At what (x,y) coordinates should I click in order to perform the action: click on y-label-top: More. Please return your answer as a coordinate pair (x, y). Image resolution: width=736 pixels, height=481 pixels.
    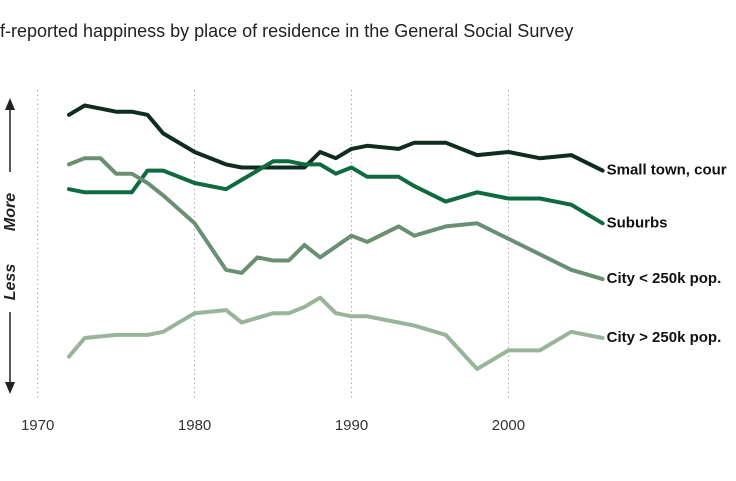
    Looking at the image, I should click on (10, 212).